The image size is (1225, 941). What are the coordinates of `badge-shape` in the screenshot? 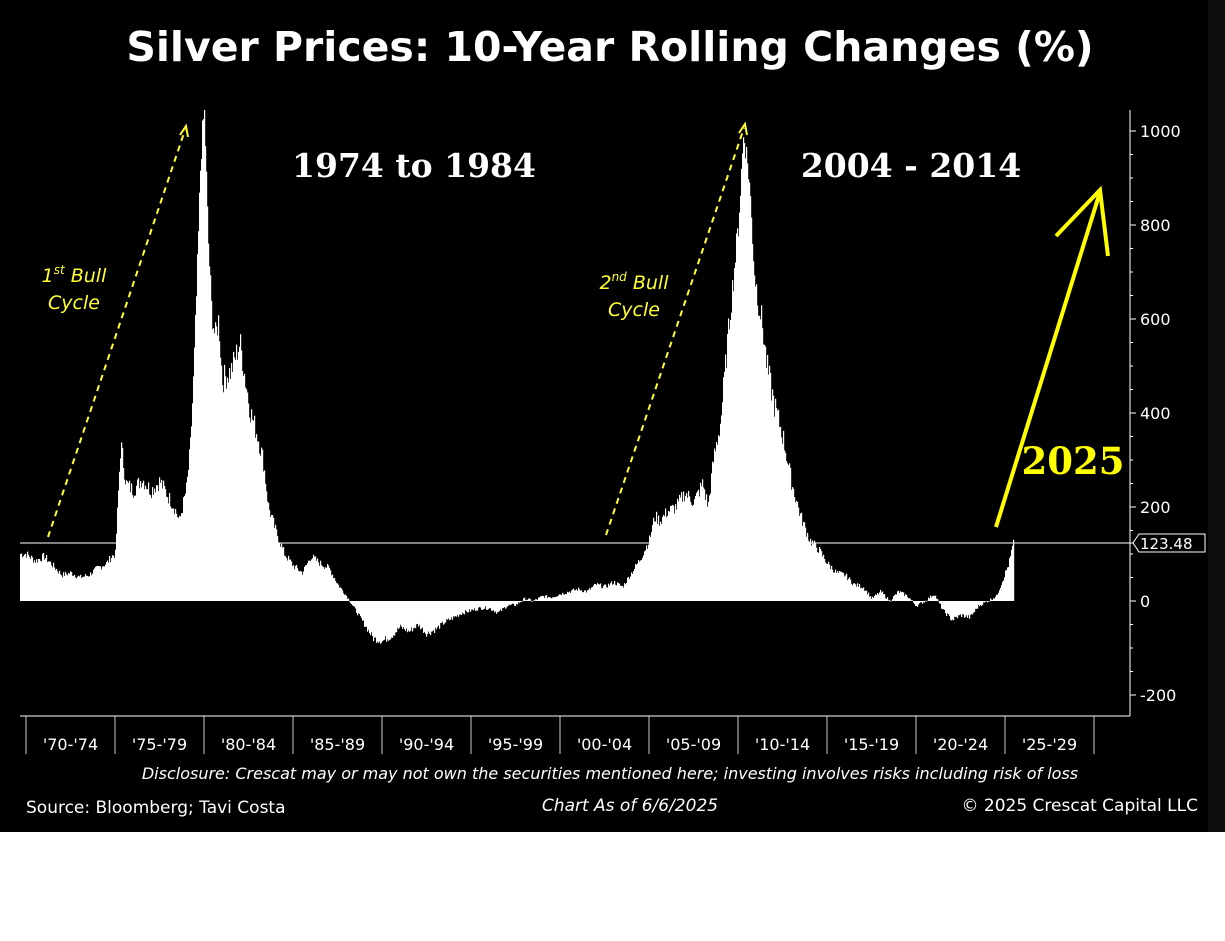 It's located at (1169, 543).